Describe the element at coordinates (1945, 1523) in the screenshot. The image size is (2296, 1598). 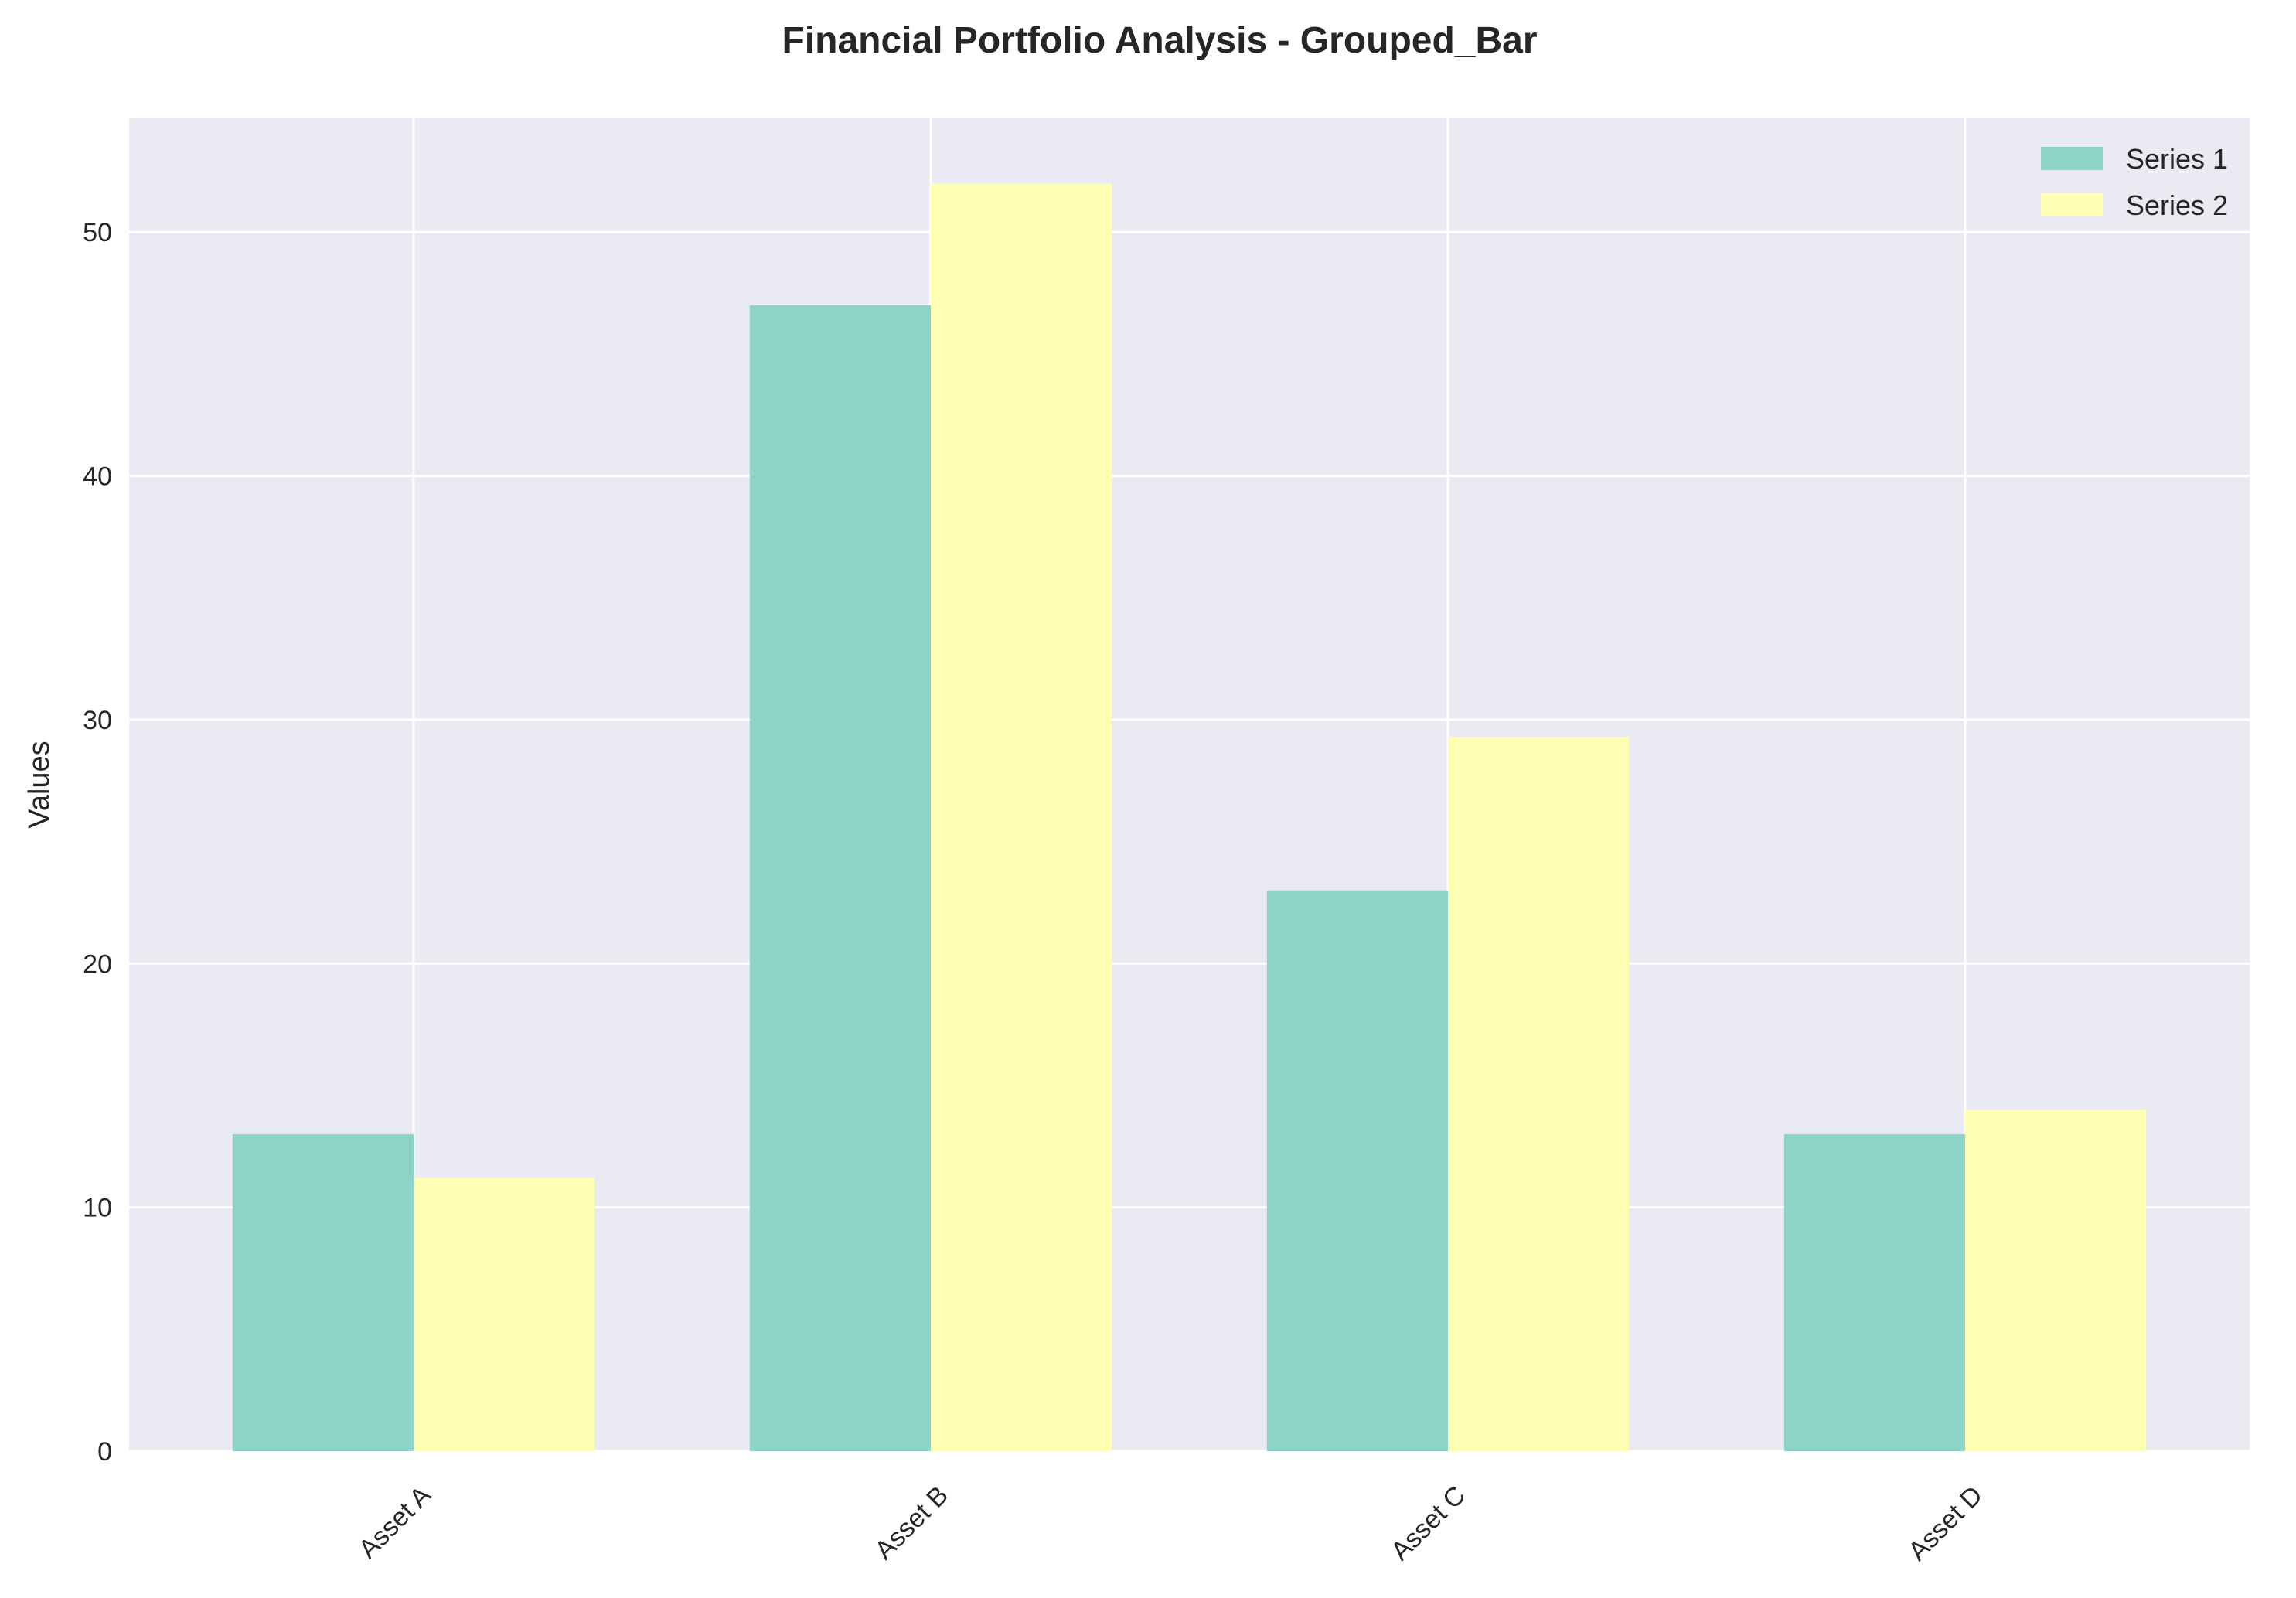
I see `x-tick-label-asset-d: Asset D` at that location.